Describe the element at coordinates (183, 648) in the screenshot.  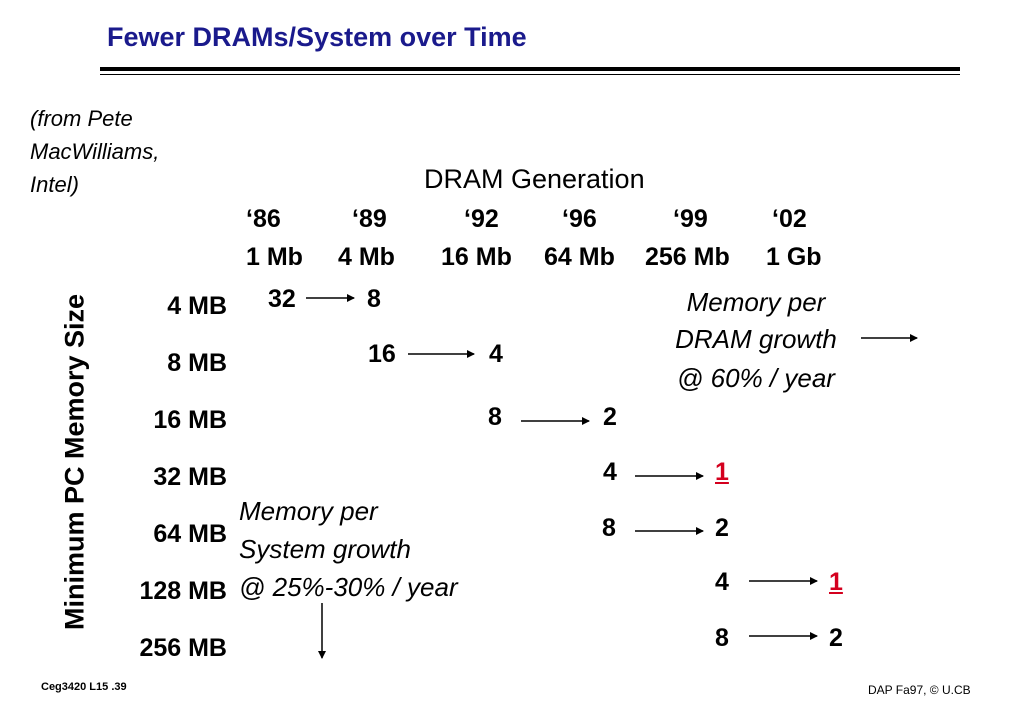
I see `memory-size-label: 256 MB` at that location.